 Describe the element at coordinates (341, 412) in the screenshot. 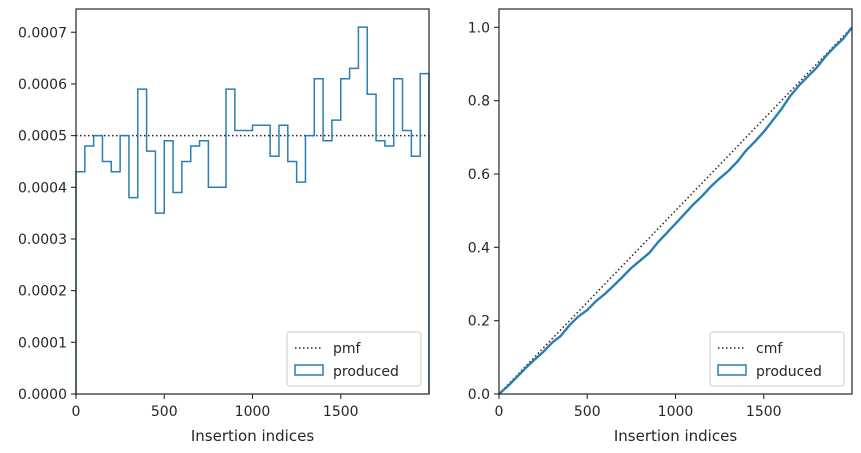

I see `pmf-x-tick-label: 1500` at that location.